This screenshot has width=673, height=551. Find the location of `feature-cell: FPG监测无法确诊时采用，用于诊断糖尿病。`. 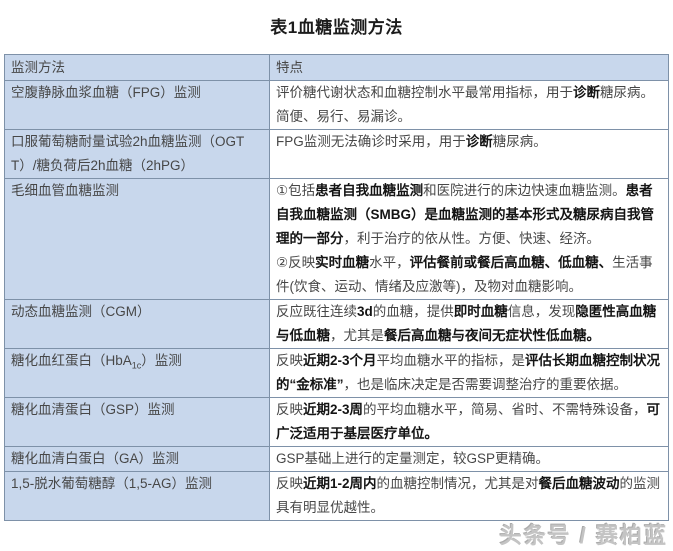

feature-cell: FPG监测无法确诊时采用，用于诊断糖尿病。 is located at coordinates (469, 154).